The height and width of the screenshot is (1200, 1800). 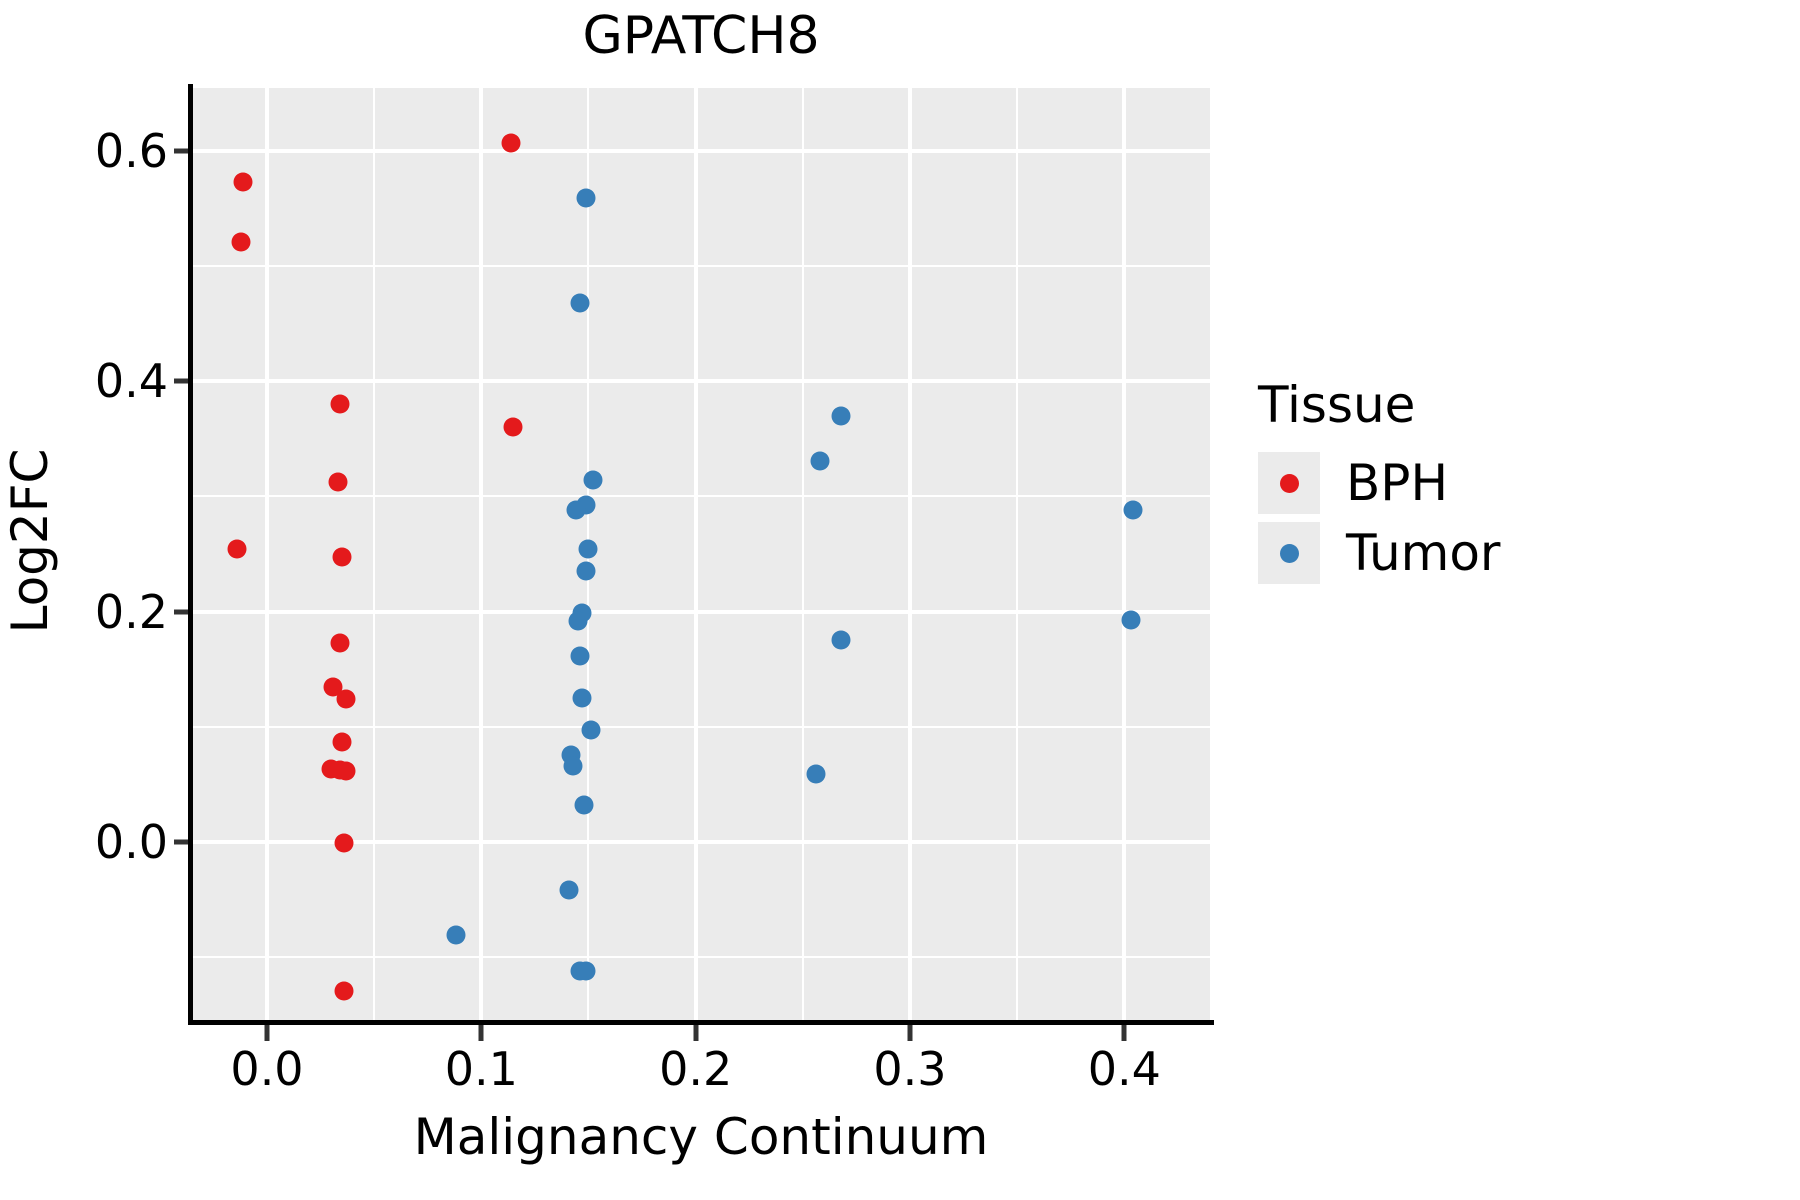 What do you see at coordinates (1397, 483) in the screenshot?
I see `legend-item-label: BPH` at bounding box center [1397, 483].